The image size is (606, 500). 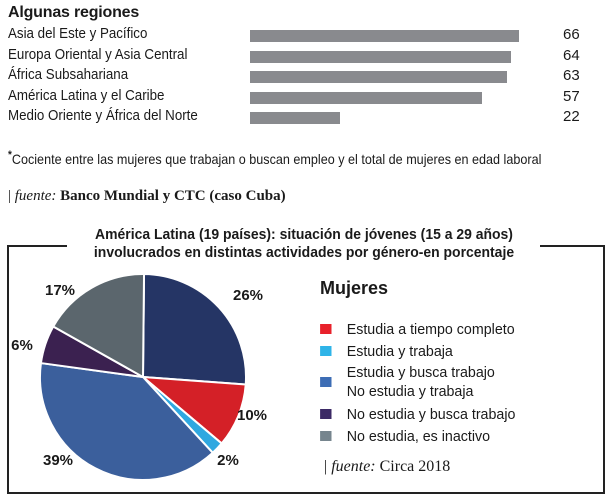 I want to click on frame-border-right, so click(x=604, y=369).